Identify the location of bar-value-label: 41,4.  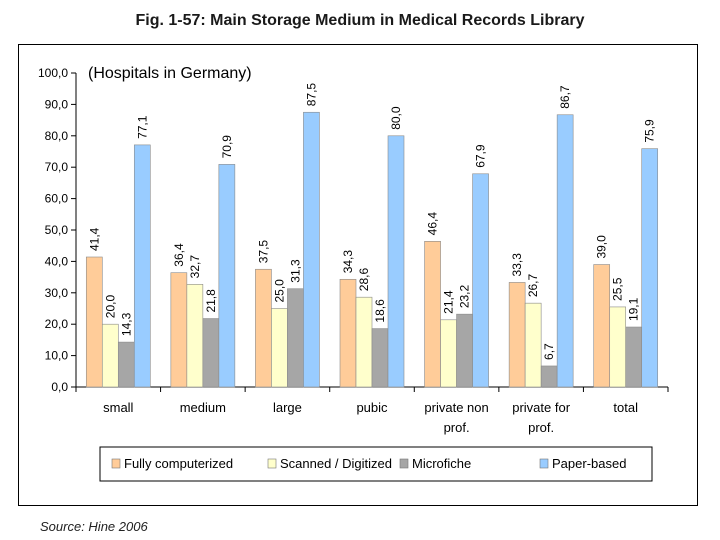
(94, 239).